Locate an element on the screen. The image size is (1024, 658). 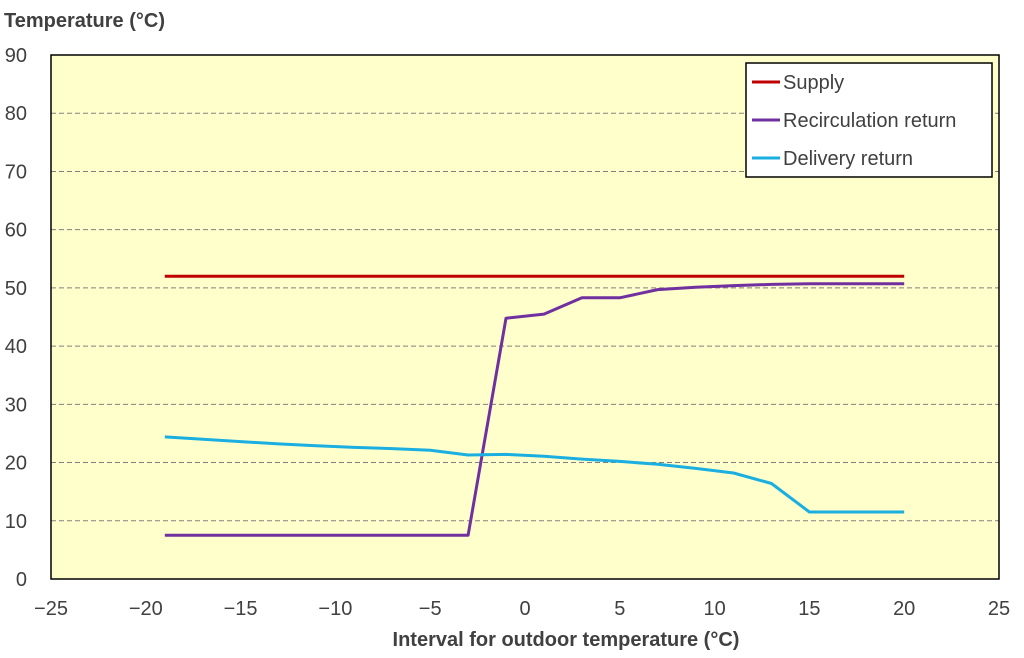
x-tick-labels: −25 −20 −15 −10 −5 0 5 10 15 20 25 is located at coordinates (522, 609).